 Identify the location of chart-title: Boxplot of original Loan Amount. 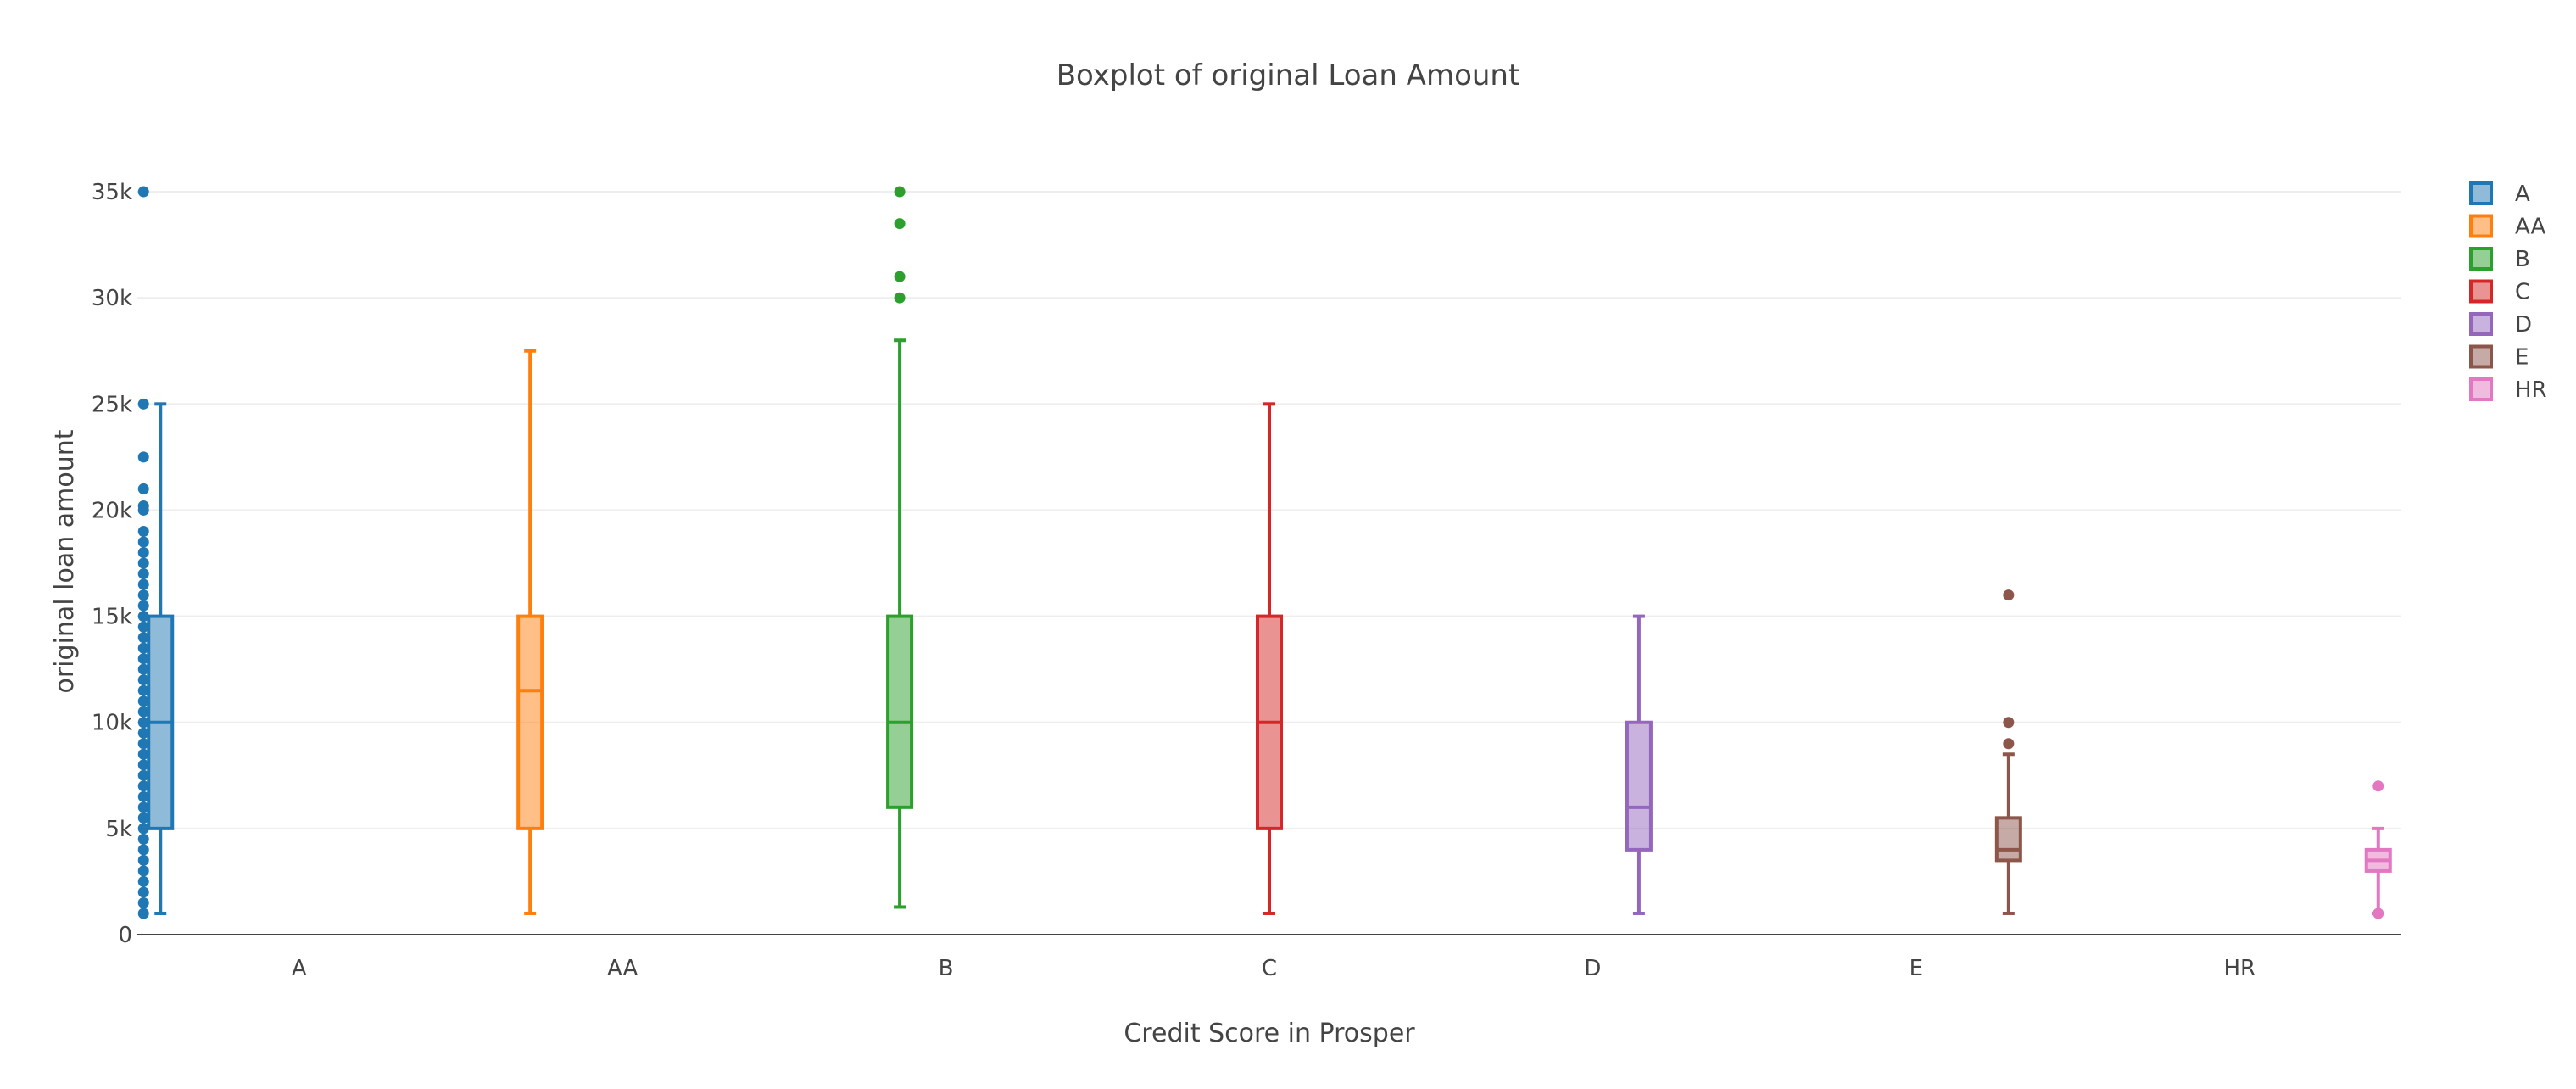
(1288, 75).